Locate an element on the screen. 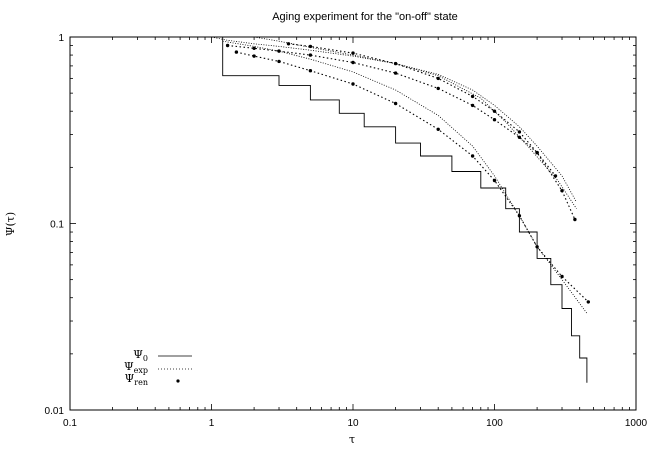  x-tick-label: 100 is located at coordinates (494, 423).